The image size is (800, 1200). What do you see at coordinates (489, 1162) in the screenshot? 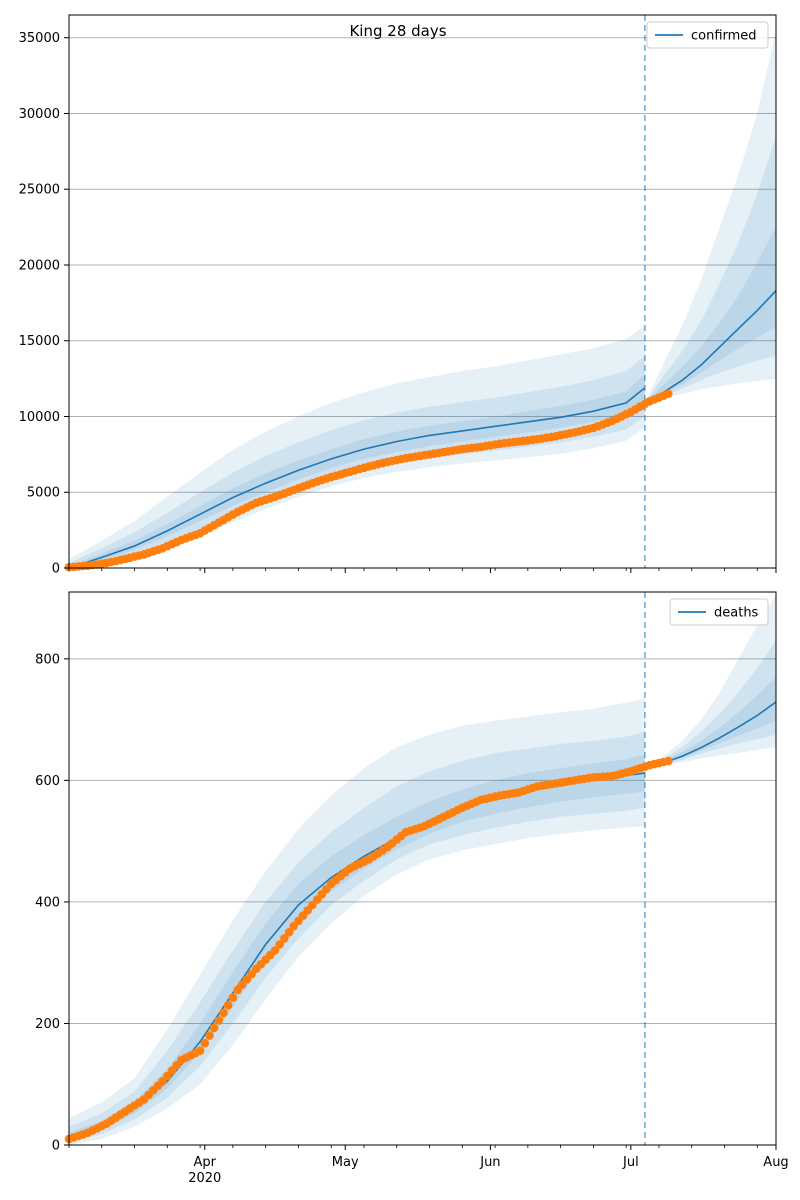
I see `x-tick-label: Jun` at bounding box center [489, 1162].